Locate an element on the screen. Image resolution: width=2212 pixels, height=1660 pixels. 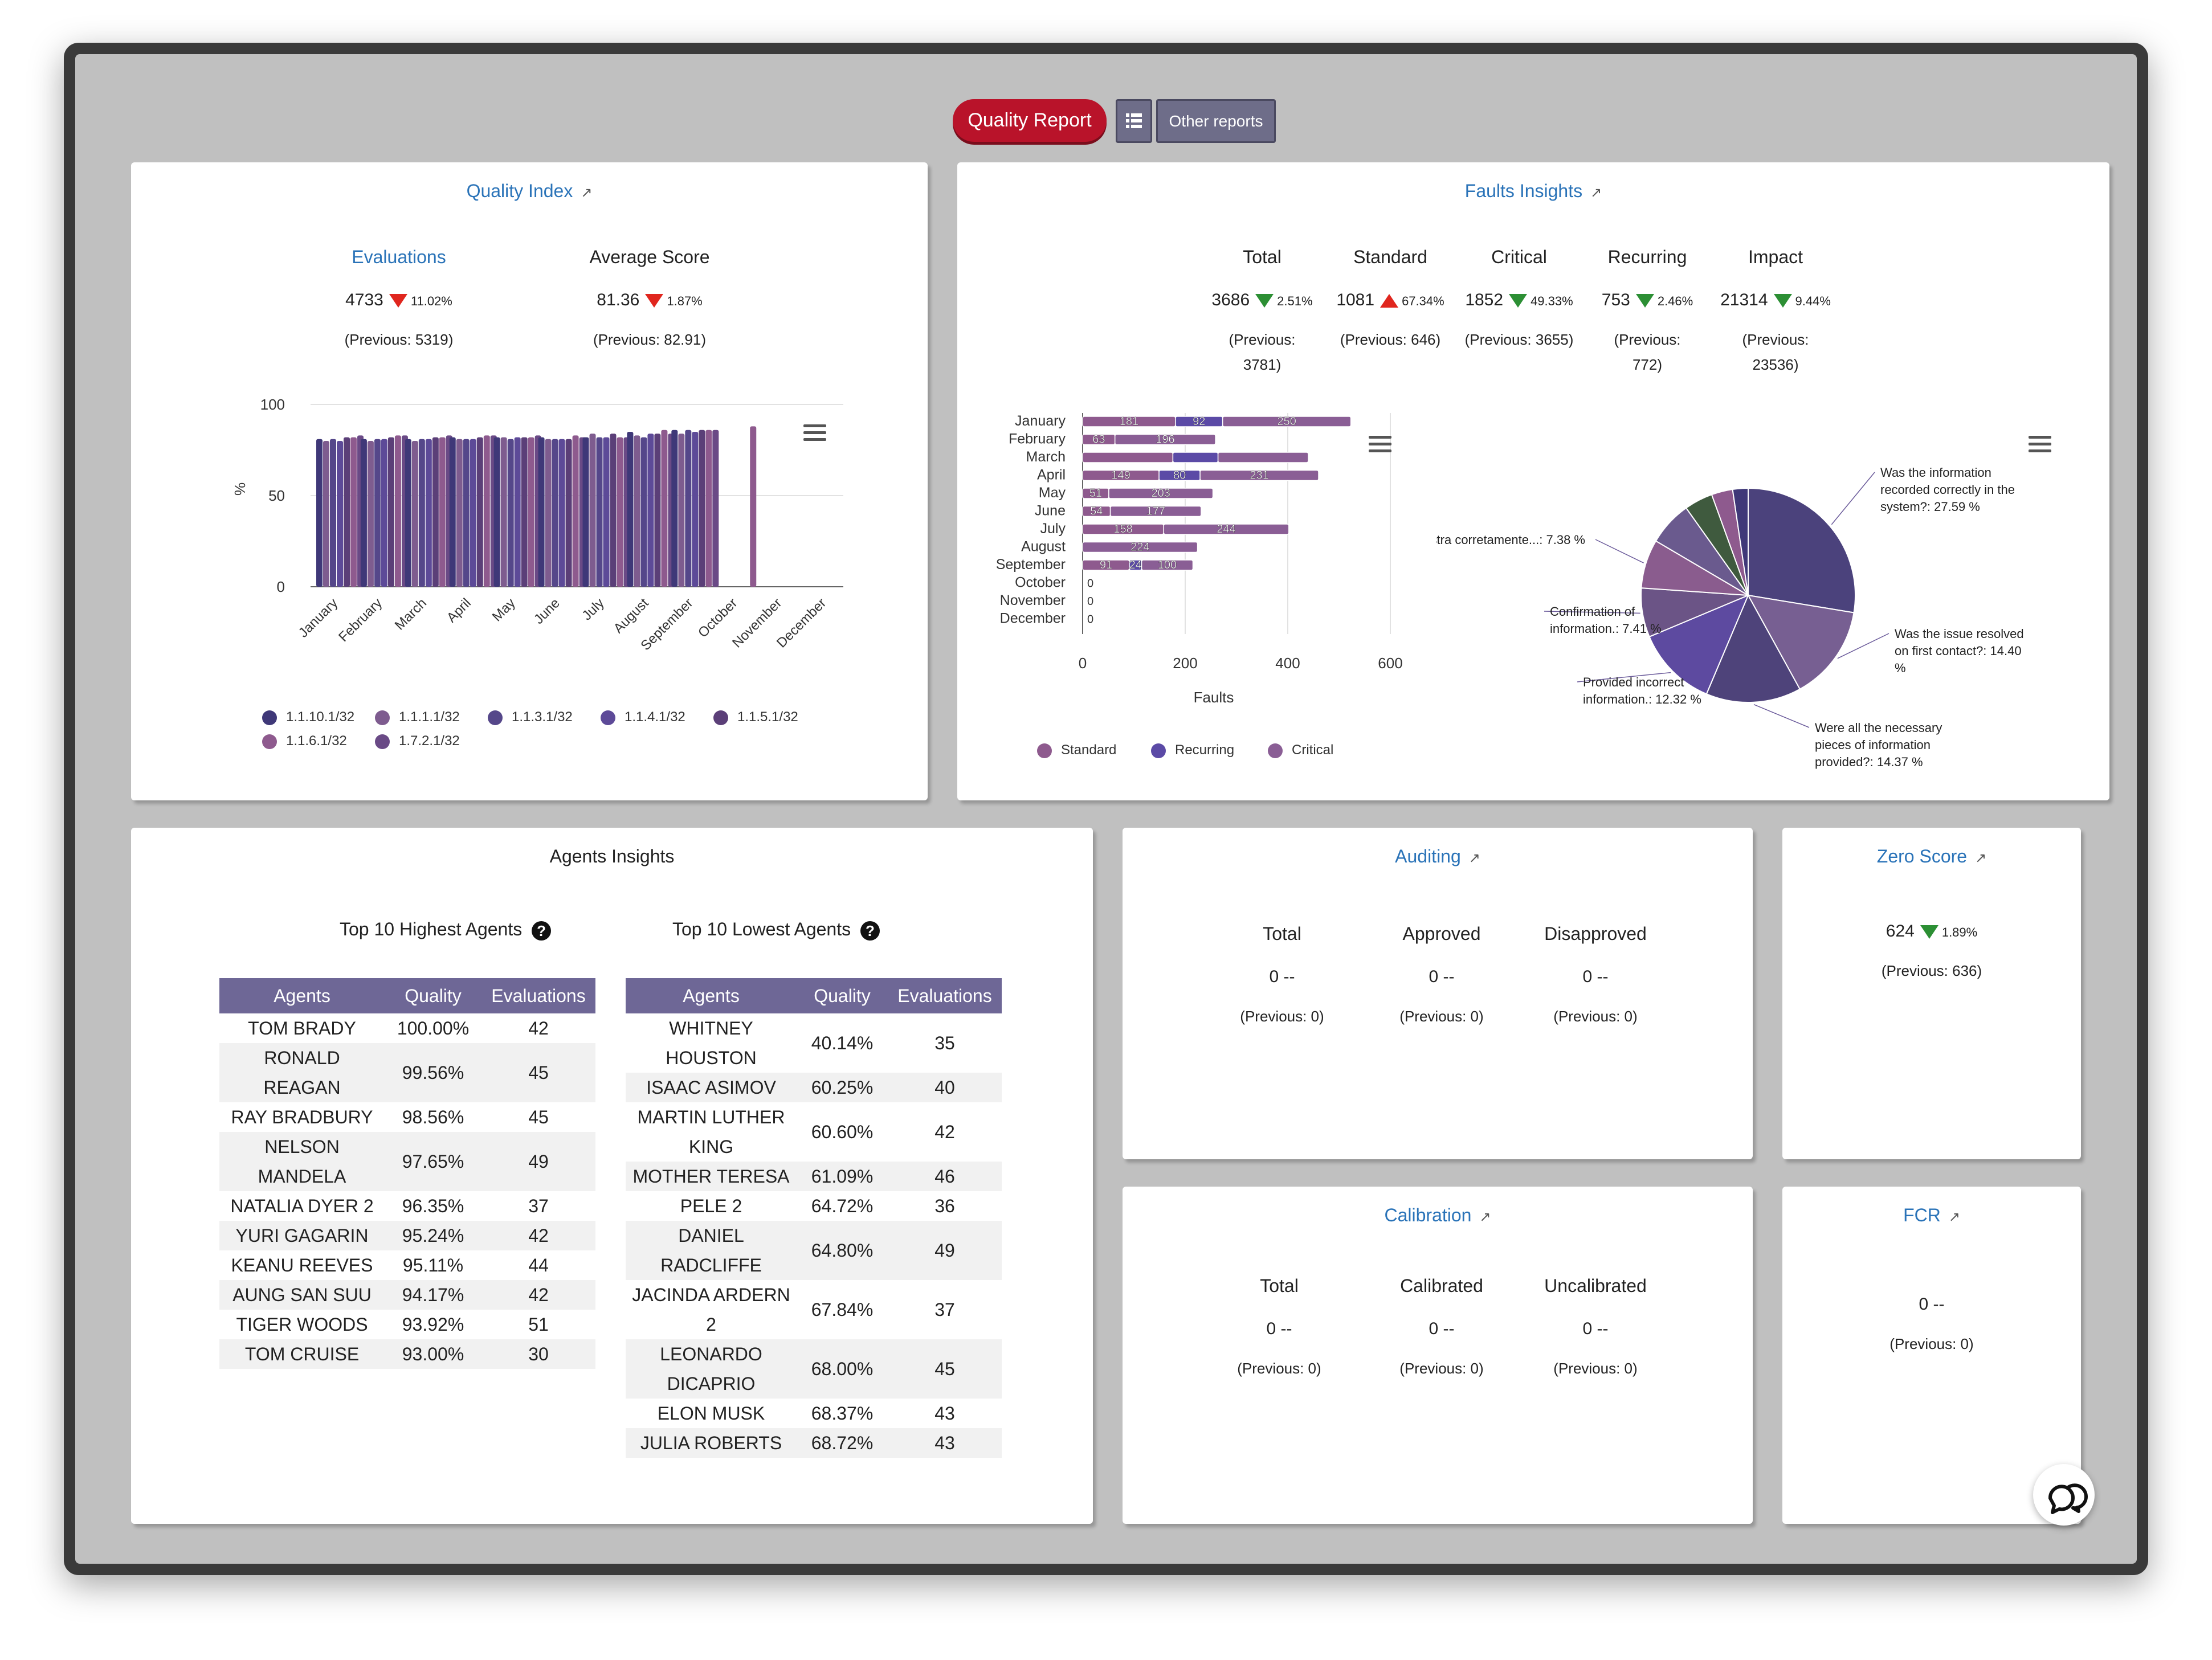
faults-stat-label: Critical is located at coordinates (1519, 257).